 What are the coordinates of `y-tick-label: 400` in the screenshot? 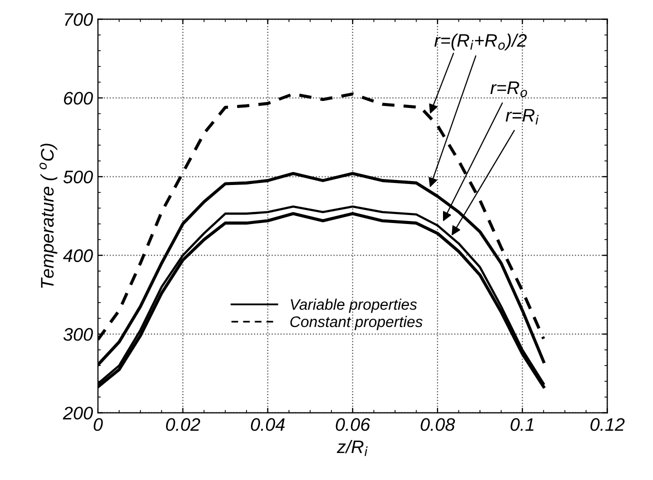 It's located at (78, 255).